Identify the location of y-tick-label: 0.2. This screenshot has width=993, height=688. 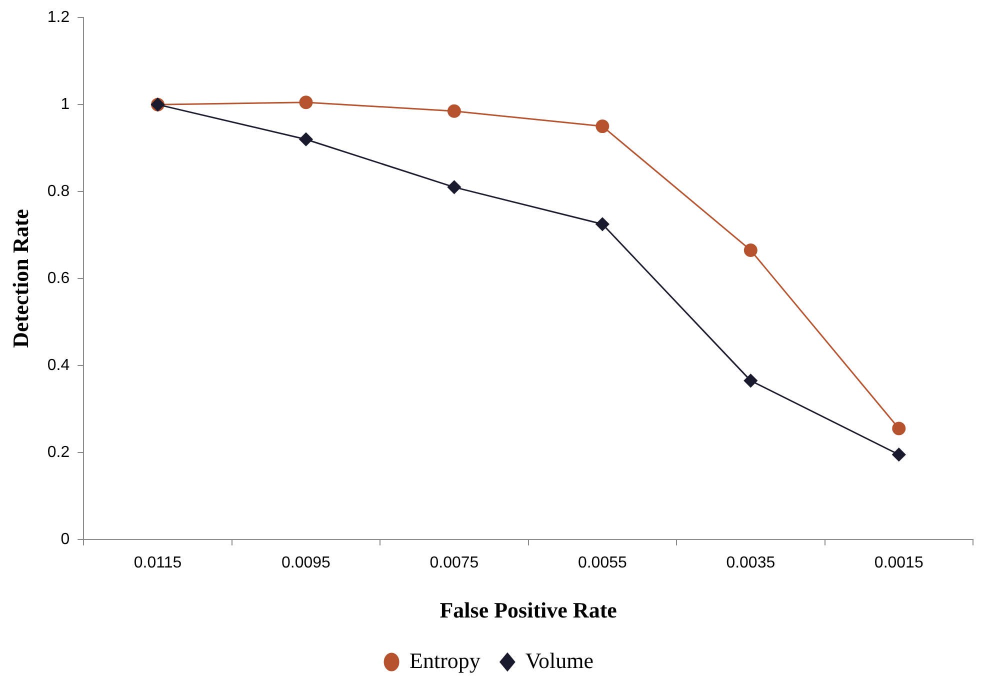
(58, 452).